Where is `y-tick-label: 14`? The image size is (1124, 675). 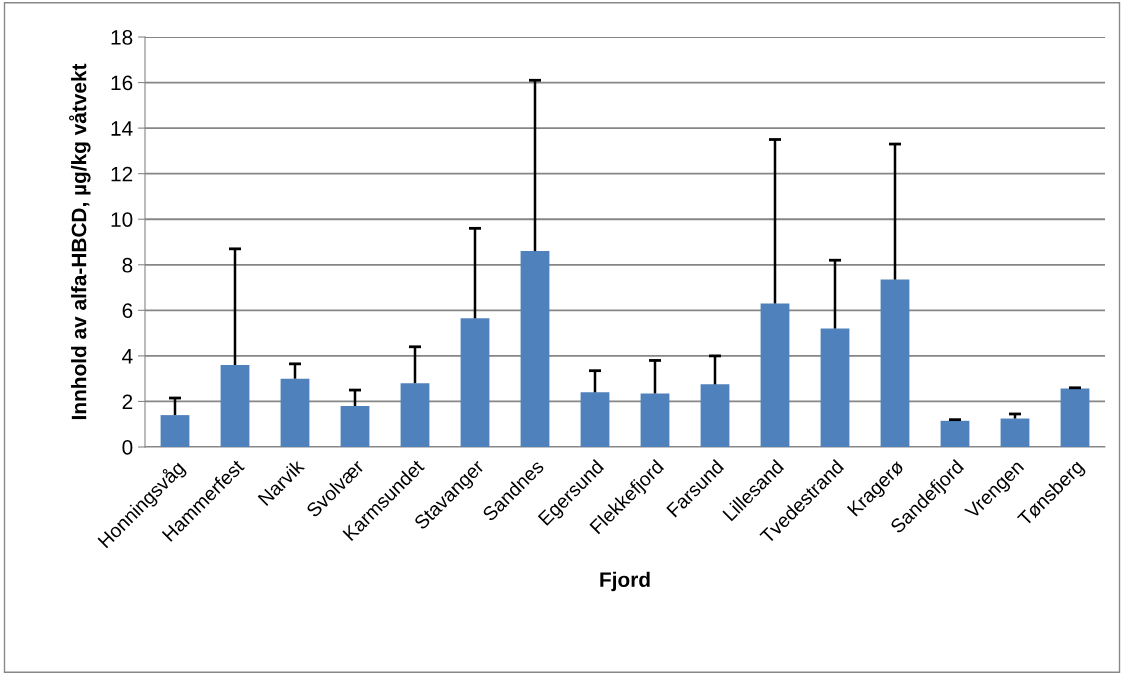 y-tick-label: 14 is located at coordinates (122, 128).